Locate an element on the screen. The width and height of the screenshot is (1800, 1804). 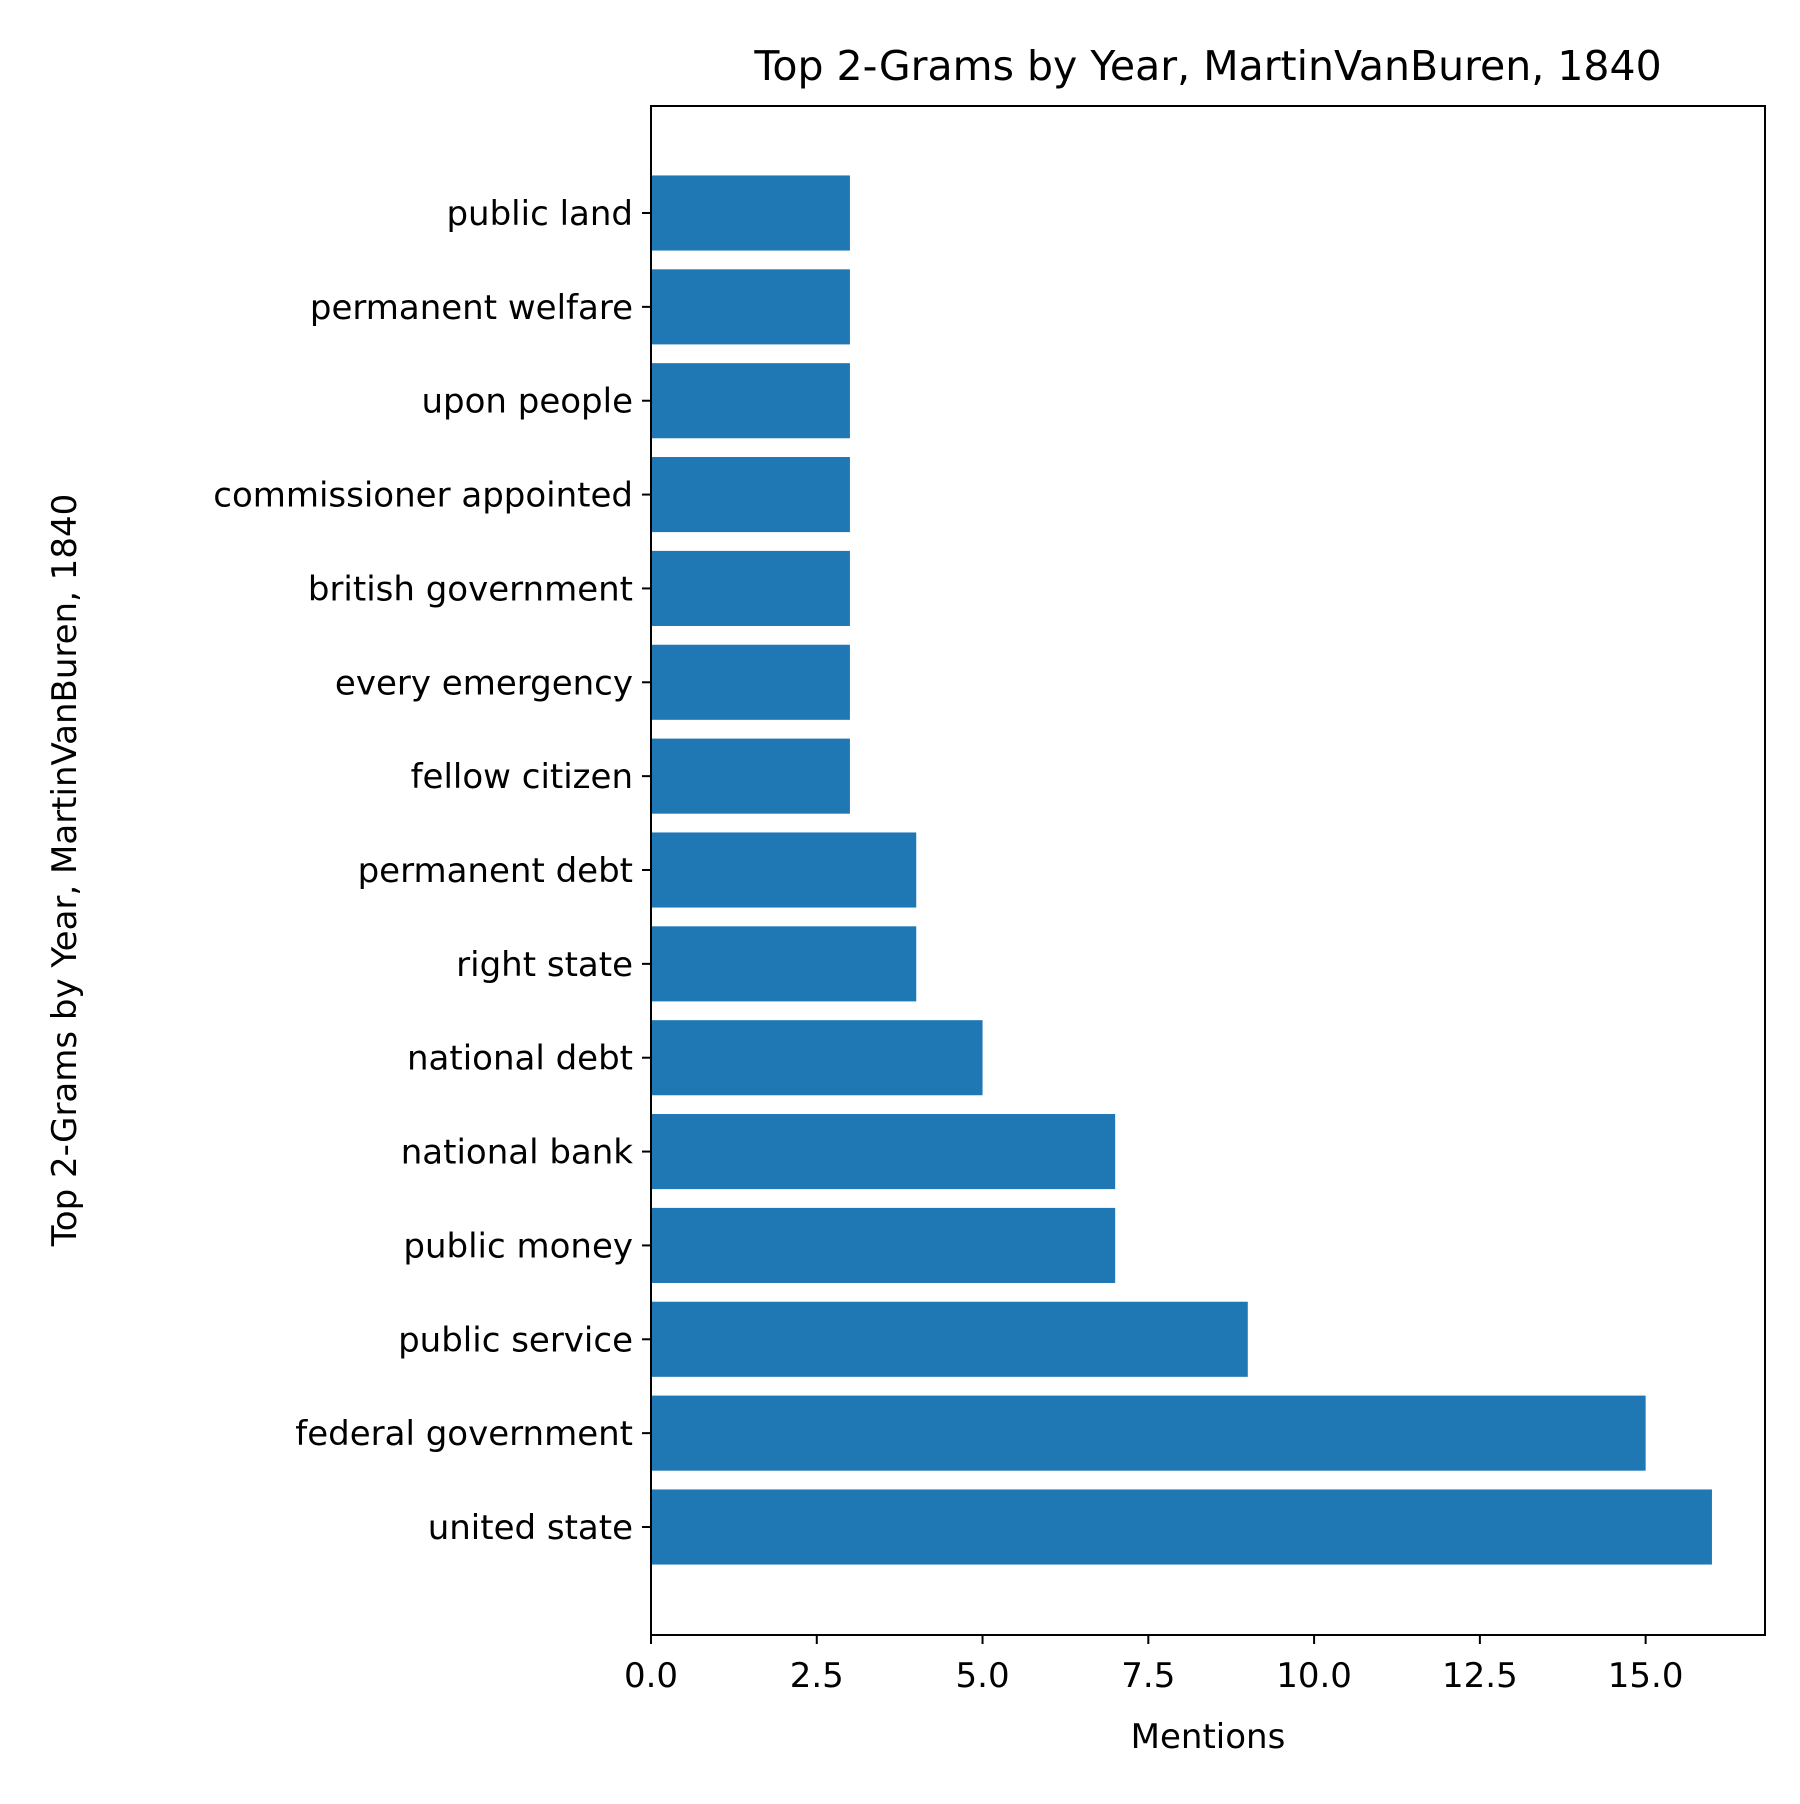
y-tick-label: national debt is located at coordinates (520, 1059).